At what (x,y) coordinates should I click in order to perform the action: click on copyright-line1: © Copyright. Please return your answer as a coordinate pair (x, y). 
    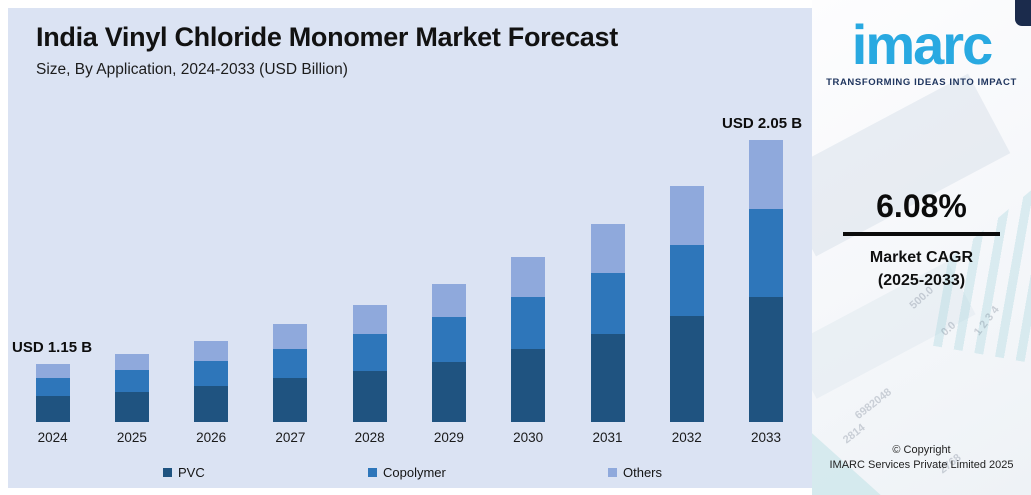
    Looking at the image, I should click on (921, 450).